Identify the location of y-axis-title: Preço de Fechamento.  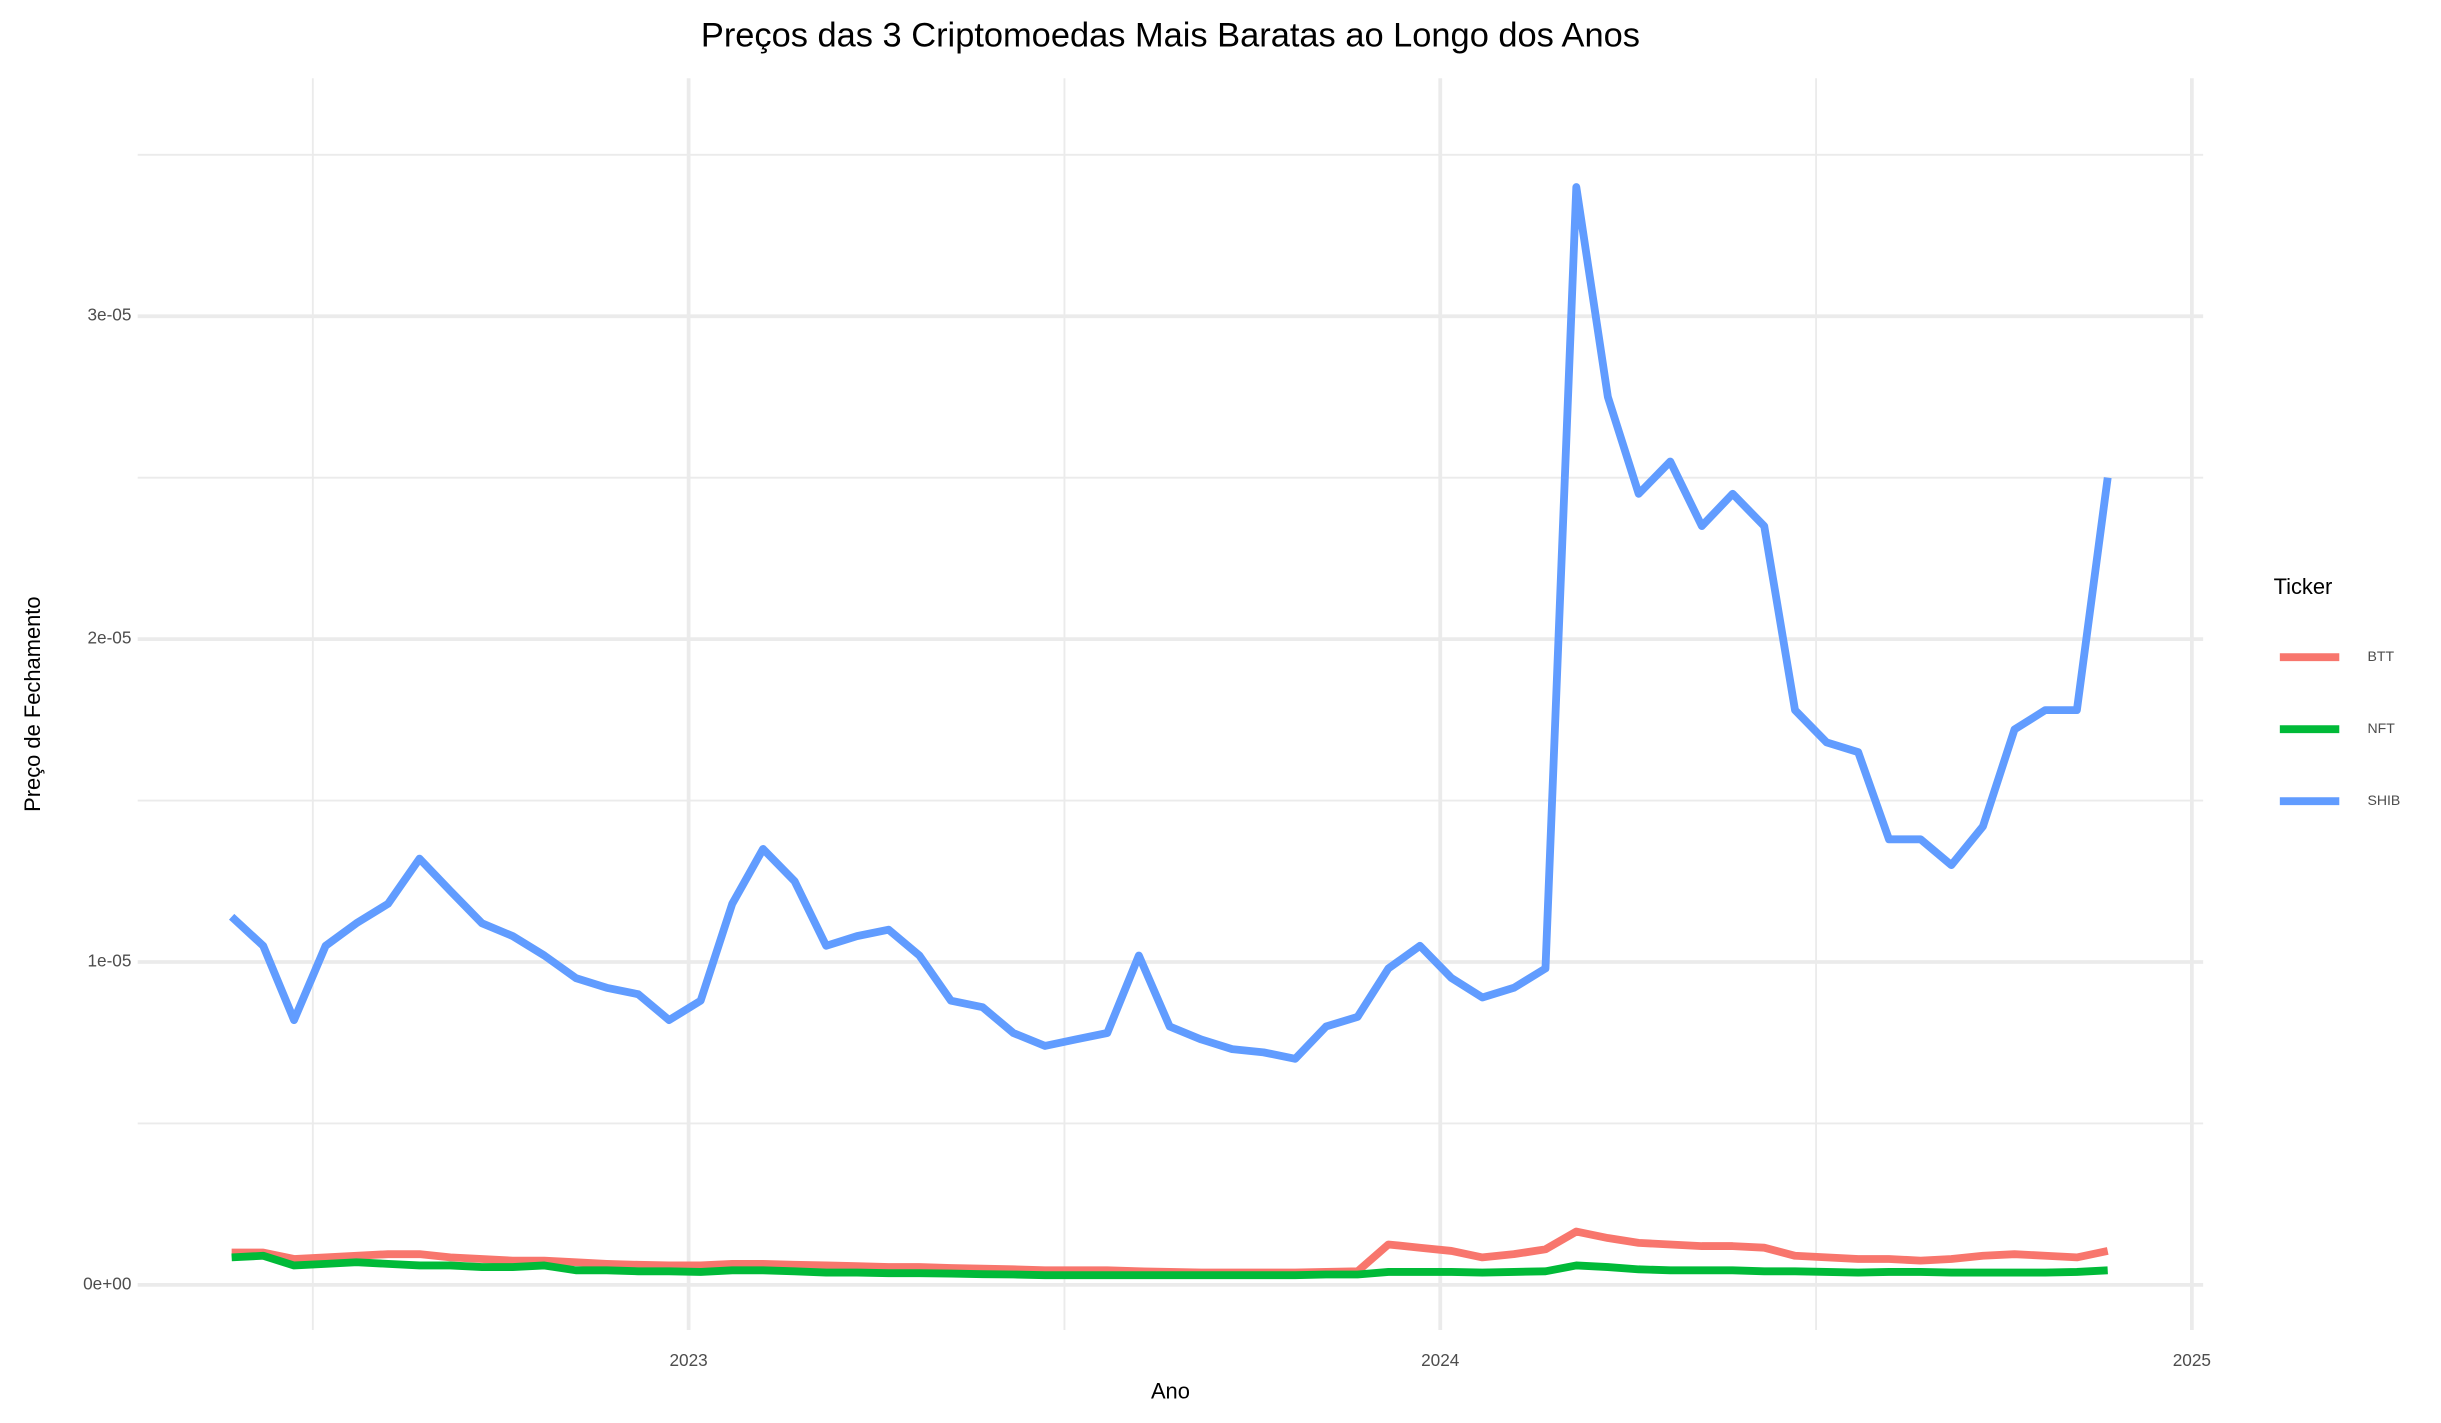
(32, 703).